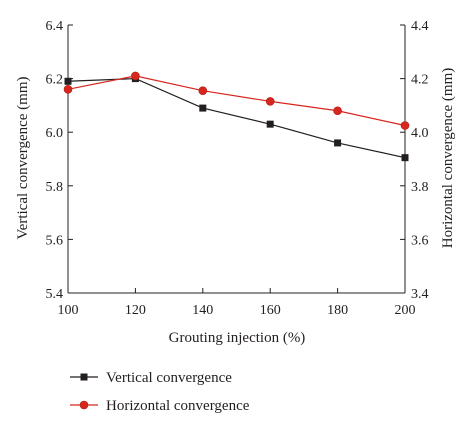 Image resolution: width=474 pixels, height=430 pixels. I want to click on left-tick-label: 5.4, so click(55, 294).